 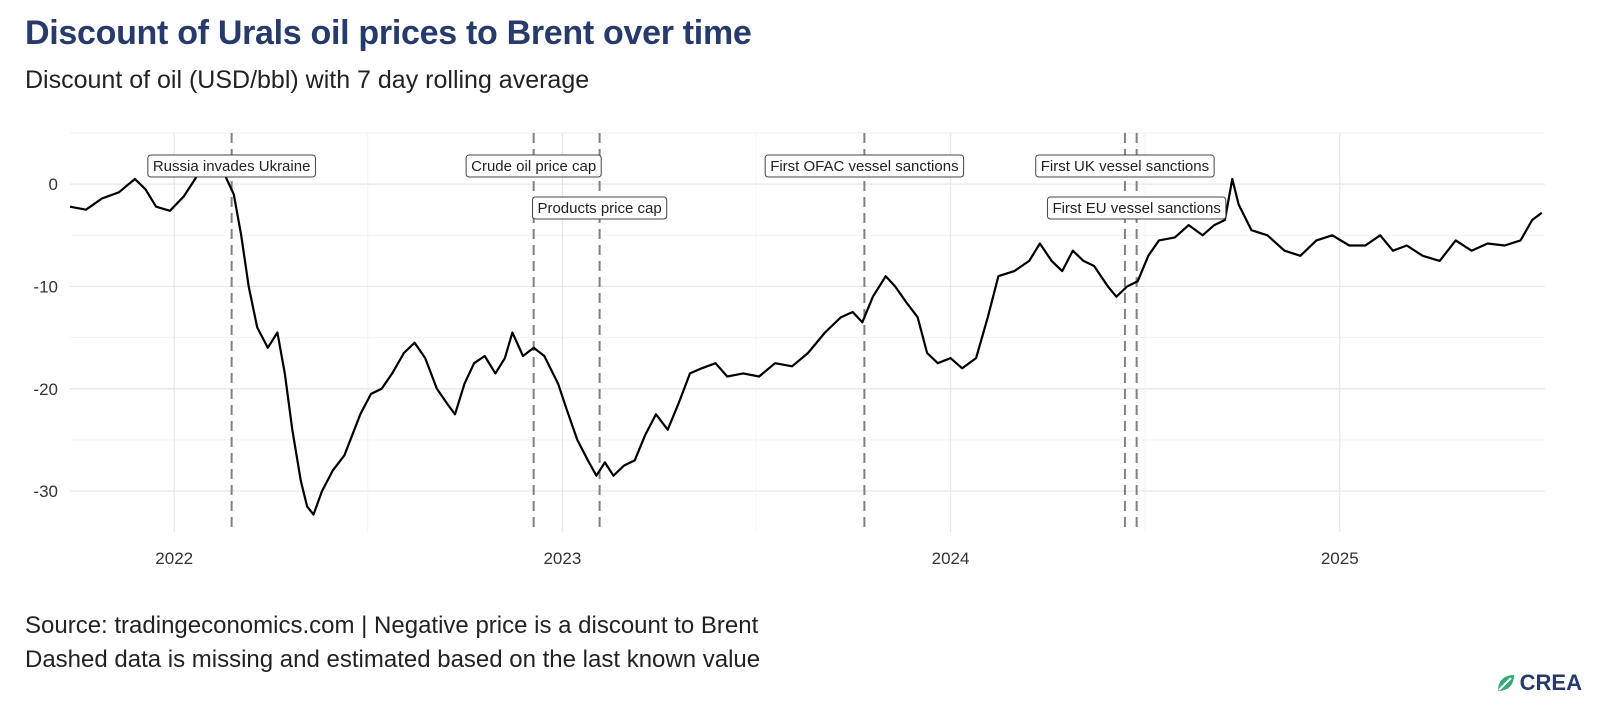 I want to click on crea-leaf-icon, so click(x=1505, y=683).